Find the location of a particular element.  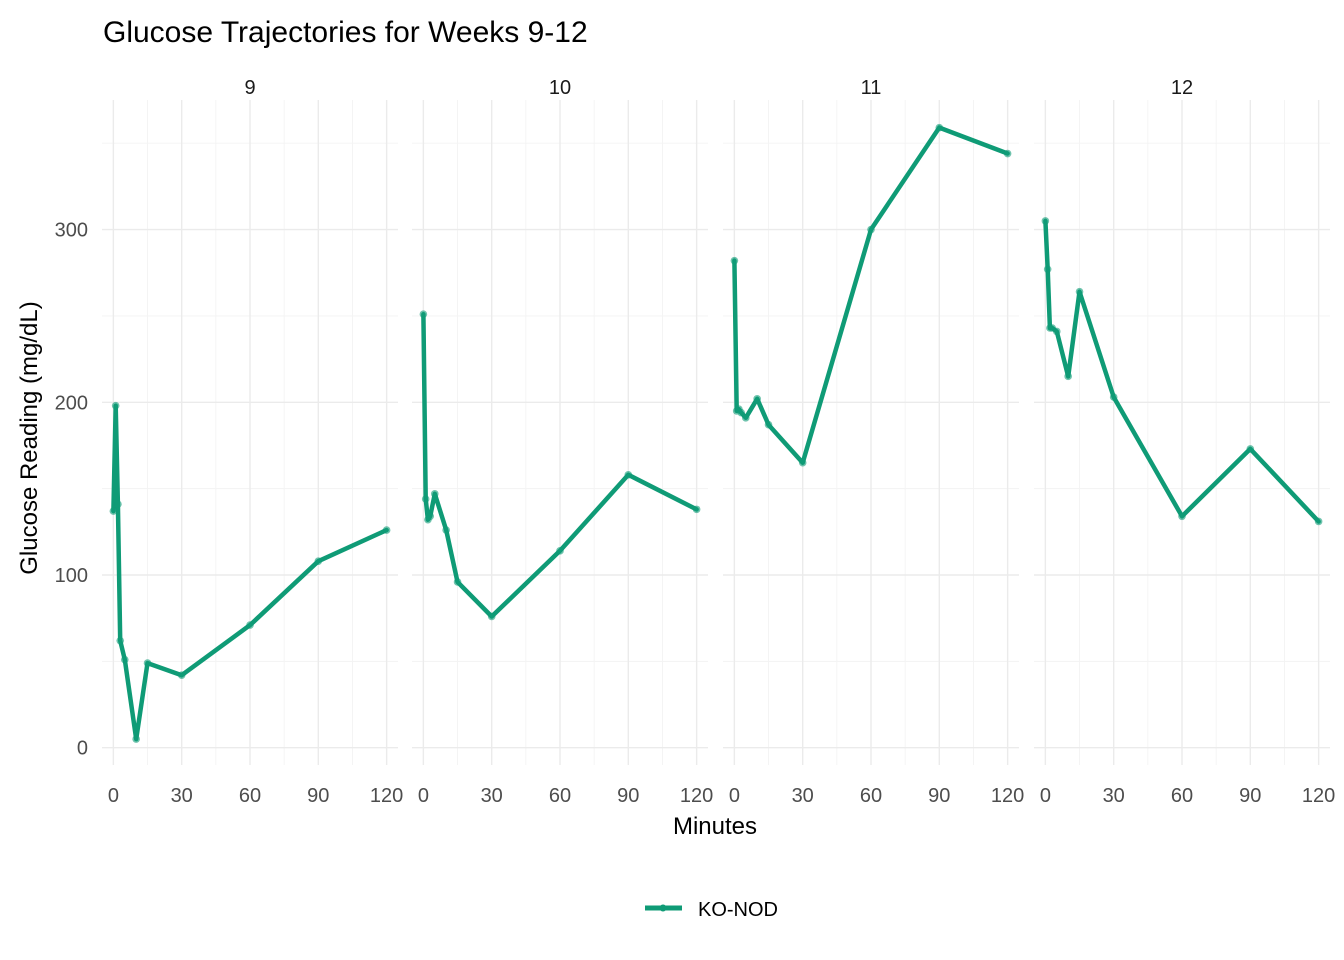

y-tick-label: 100 is located at coordinates (71, 576).